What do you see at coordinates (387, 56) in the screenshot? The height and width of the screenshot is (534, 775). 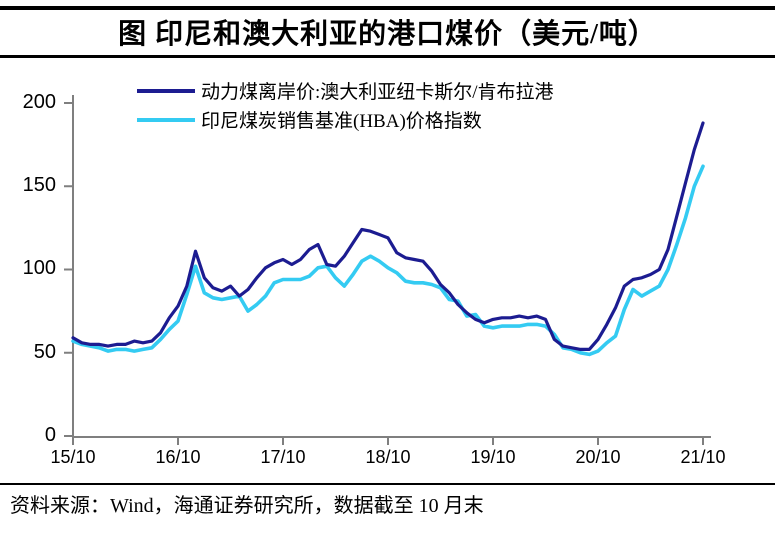 I see `title-divider-rule` at bounding box center [387, 56].